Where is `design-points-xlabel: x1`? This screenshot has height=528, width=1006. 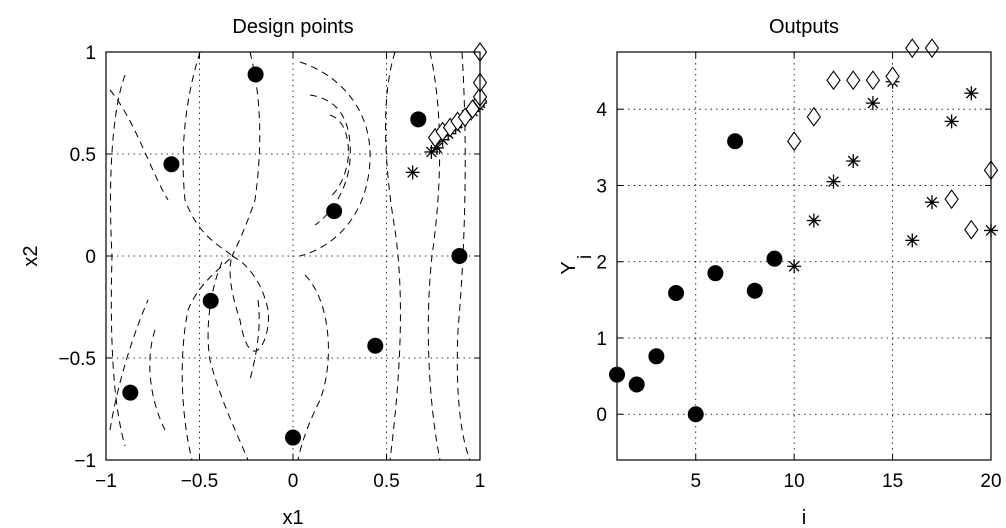
design-points-xlabel: x1 is located at coordinates (292, 517).